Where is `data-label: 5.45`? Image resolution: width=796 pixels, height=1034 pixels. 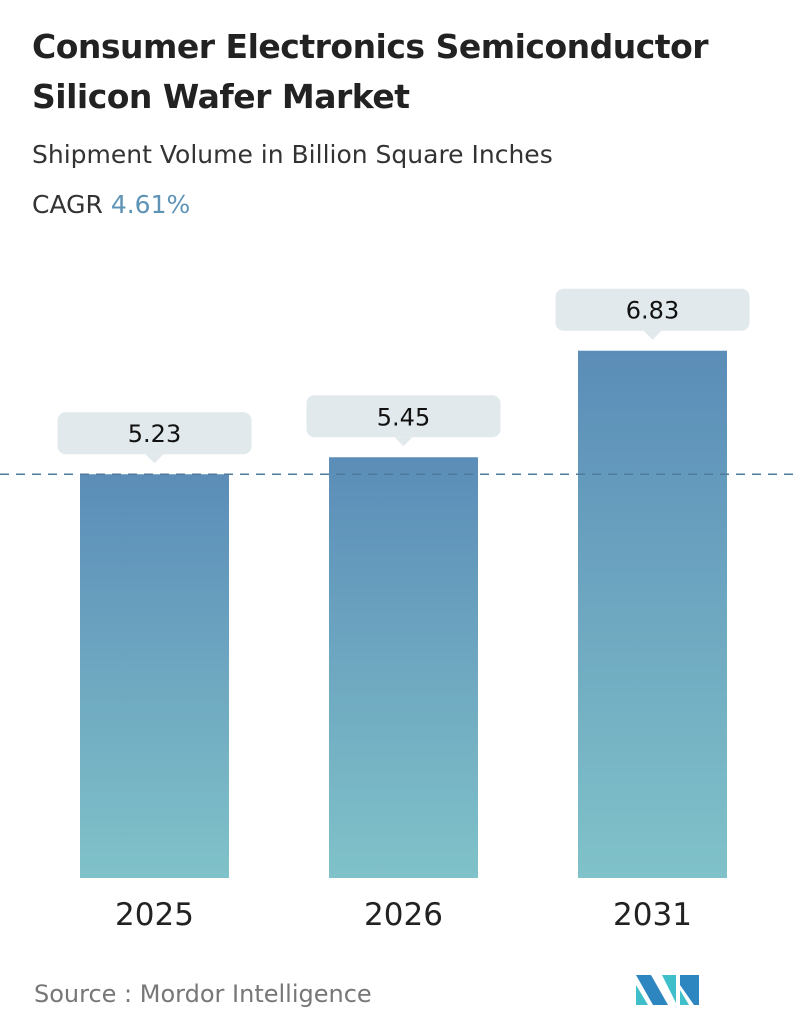 data-label: 5.45 is located at coordinates (403, 417).